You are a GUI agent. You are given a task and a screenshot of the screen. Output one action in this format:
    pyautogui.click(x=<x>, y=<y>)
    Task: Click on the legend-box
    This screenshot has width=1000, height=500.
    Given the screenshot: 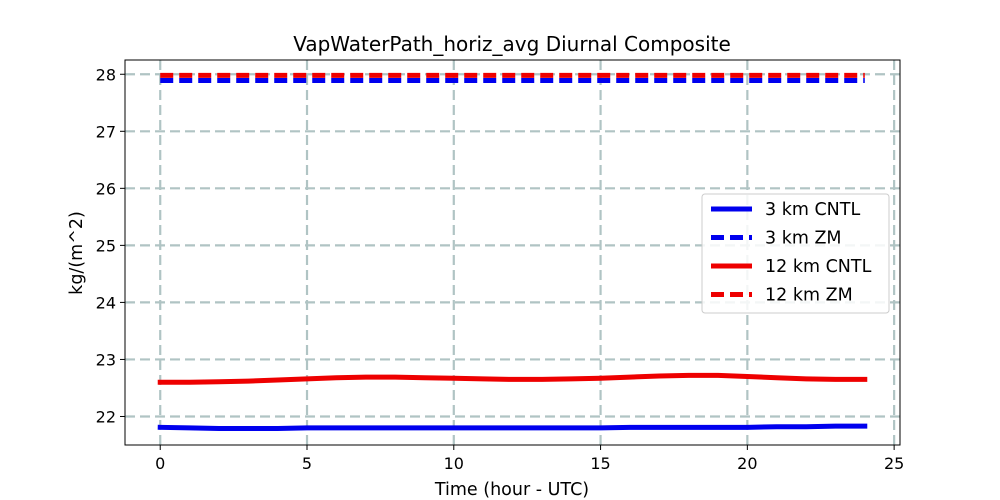 What is the action you would take?
    pyautogui.click(x=795, y=253)
    